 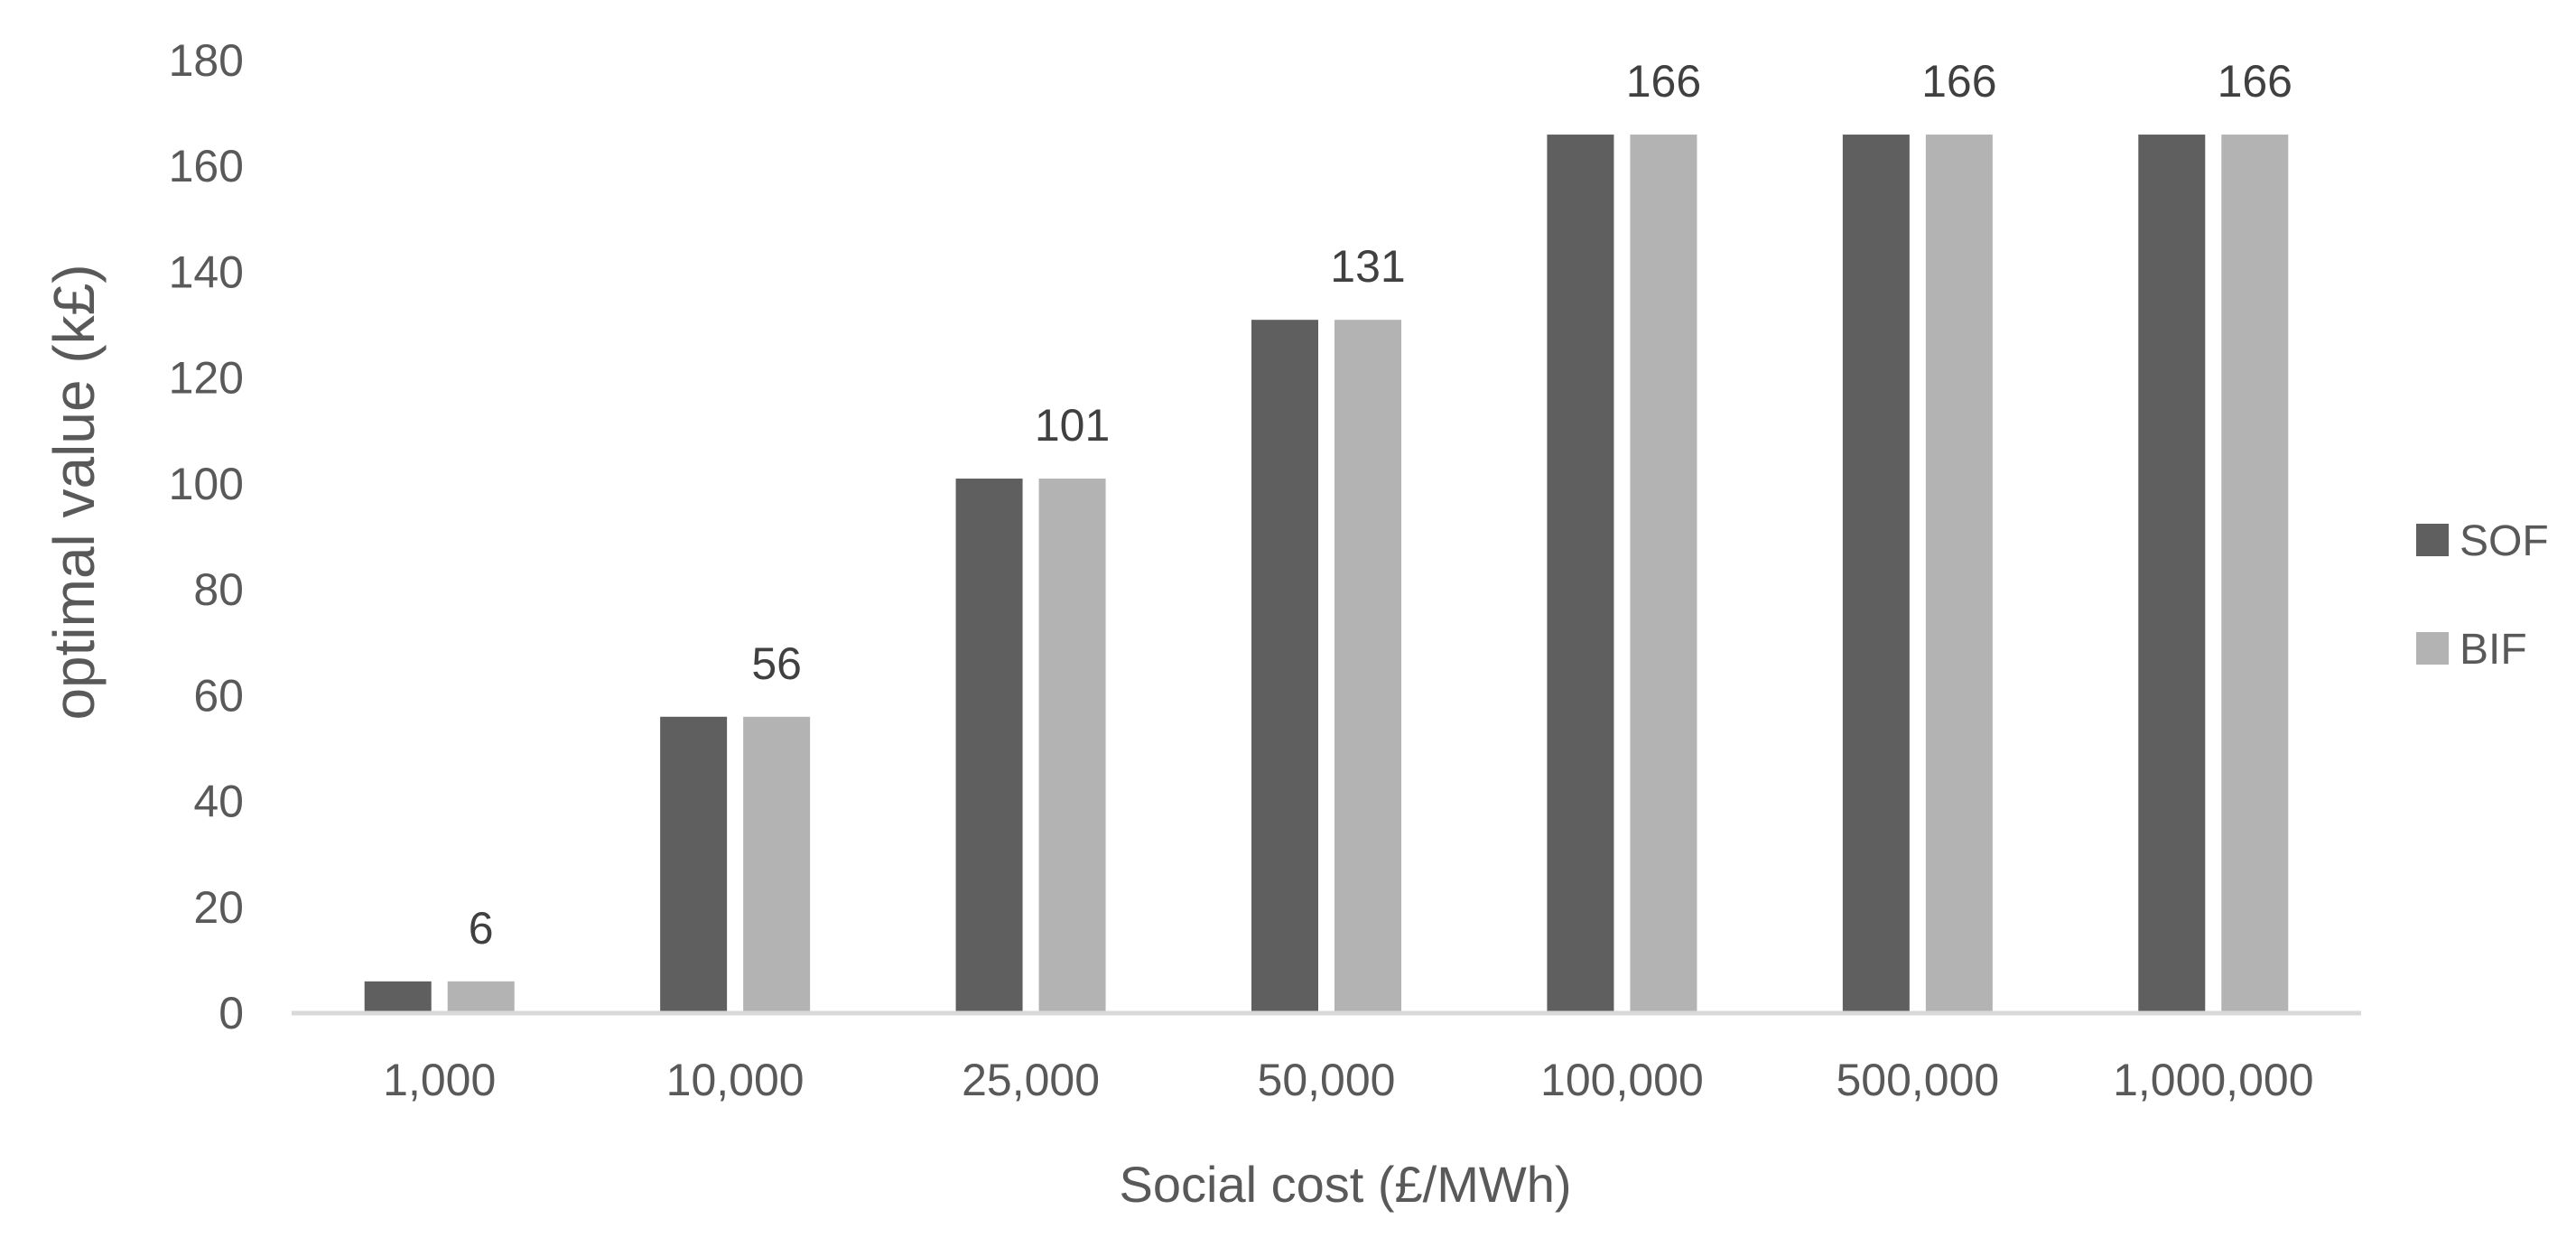 What do you see at coordinates (206, 166) in the screenshot?
I see `y-tick-label: 160` at bounding box center [206, 166].